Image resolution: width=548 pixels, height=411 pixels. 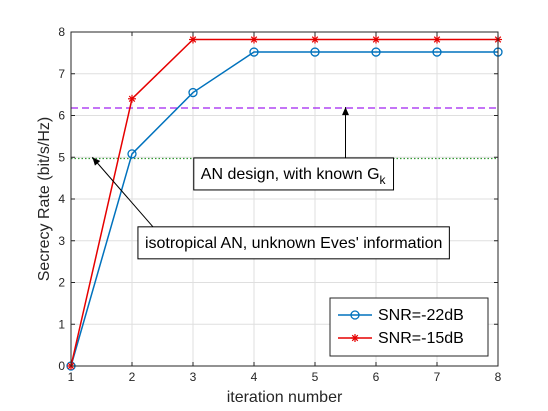 What do you see at coordinates (61, 32) in the screenshot?
I see `y-tick-label: 8` at bounding box center [61, 32].